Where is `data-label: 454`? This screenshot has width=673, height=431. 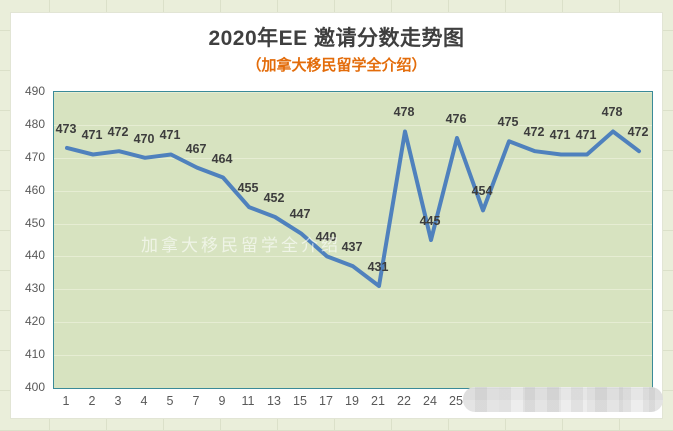
data-label: 454 is located at coordinates (482, 191).